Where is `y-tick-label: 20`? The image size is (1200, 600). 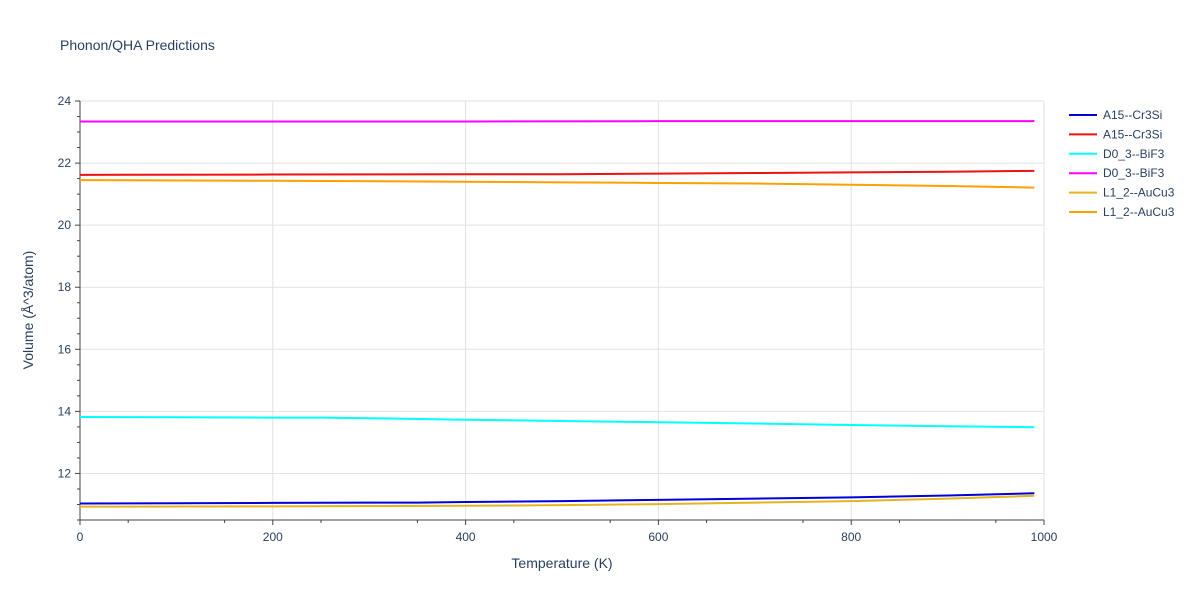
y-tick-label: 20 is located at coordinates (65, 225).